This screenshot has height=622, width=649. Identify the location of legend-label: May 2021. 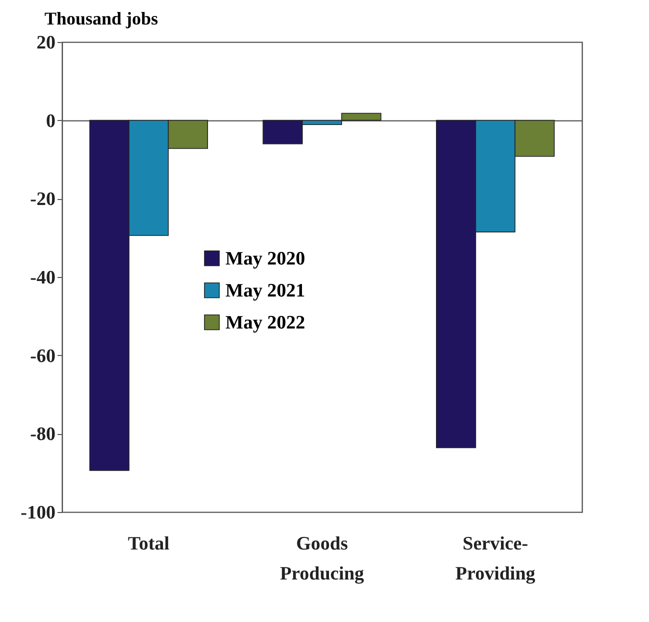
(265, 291).